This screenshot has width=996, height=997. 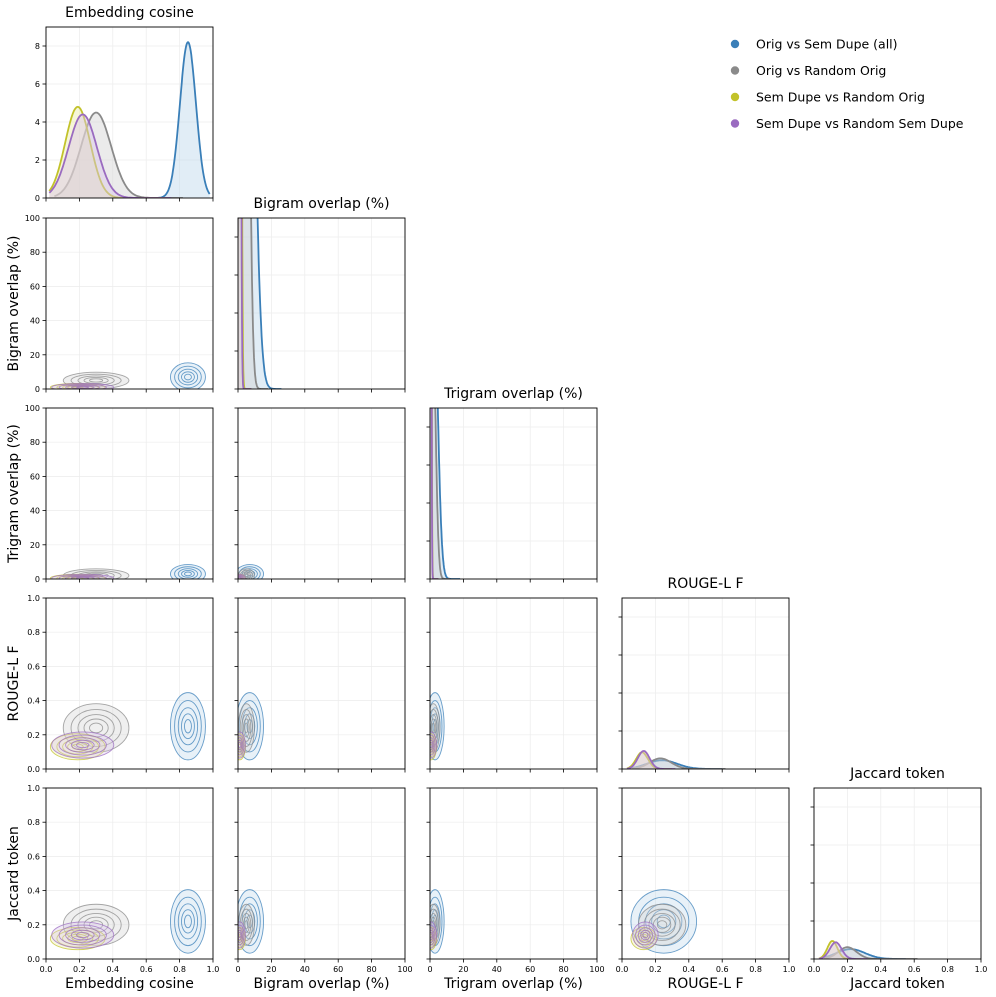 What do you see at coordinates (33, 666) in the screenshot?
I see `y-tick-label: 0.6` at bounding box center [33, 666].